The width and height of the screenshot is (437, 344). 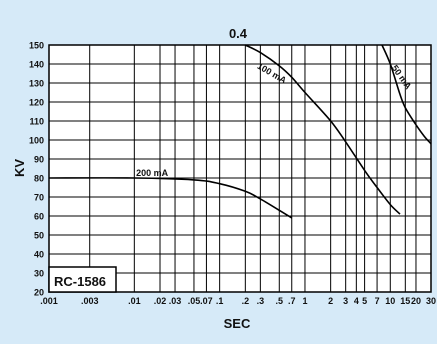 I want to click on y-tick-label: 140, so click(x=36, y=65).